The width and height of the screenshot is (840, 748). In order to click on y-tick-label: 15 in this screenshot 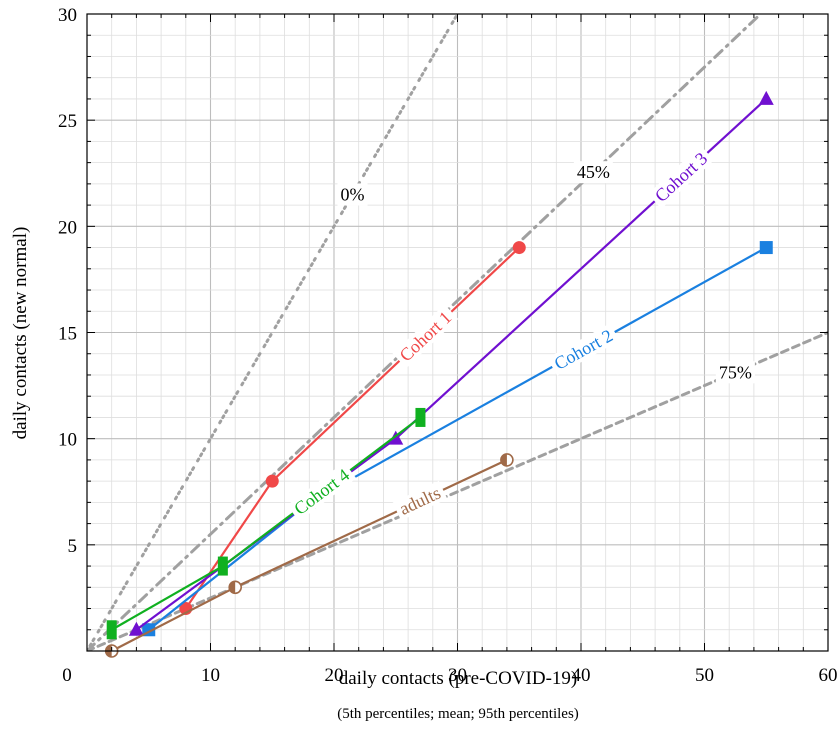, I will do `click(67, 334)`.